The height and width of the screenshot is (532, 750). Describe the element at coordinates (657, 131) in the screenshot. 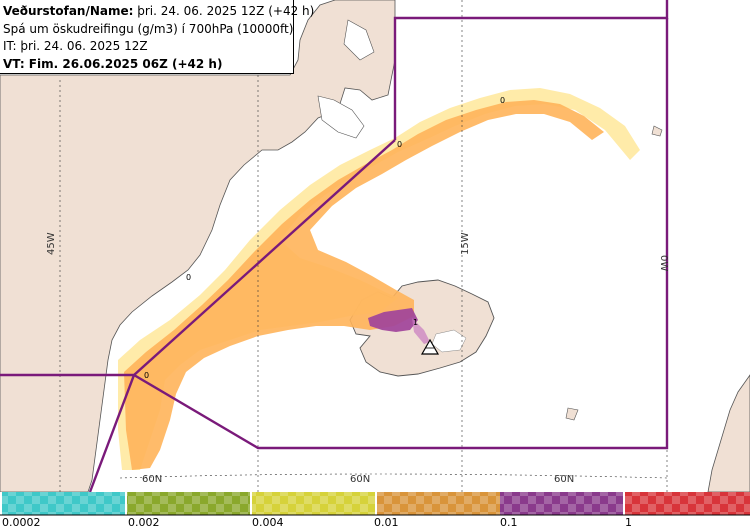

I see `island-north` at that location.